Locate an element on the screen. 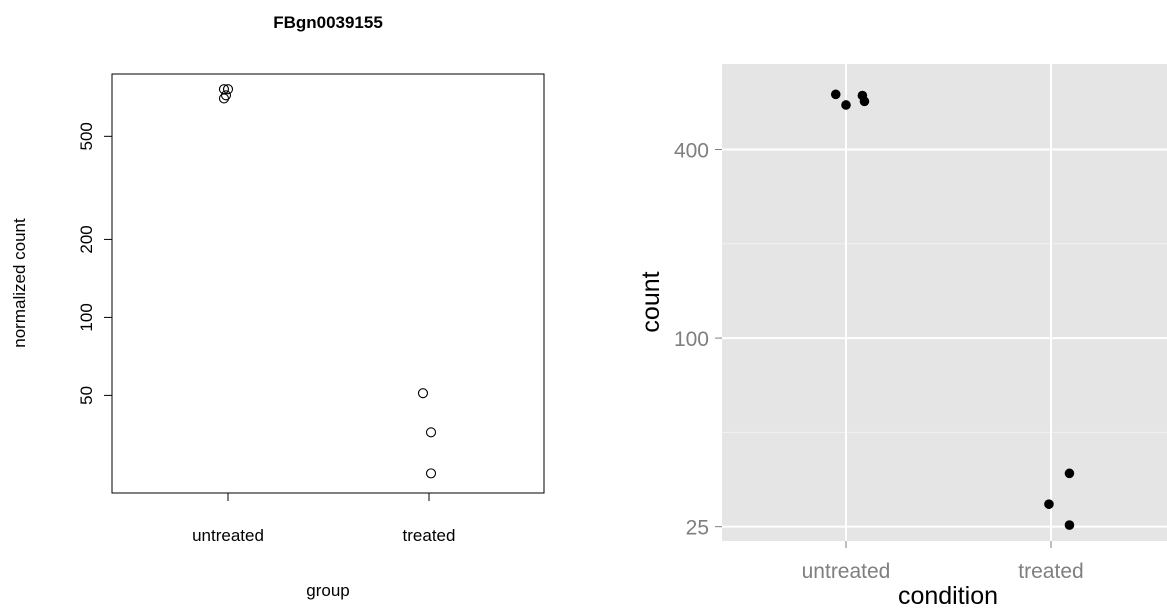 This screenshot has width=1167, height=609. left-x-axis-label: group is located at coordinates (327, 590).